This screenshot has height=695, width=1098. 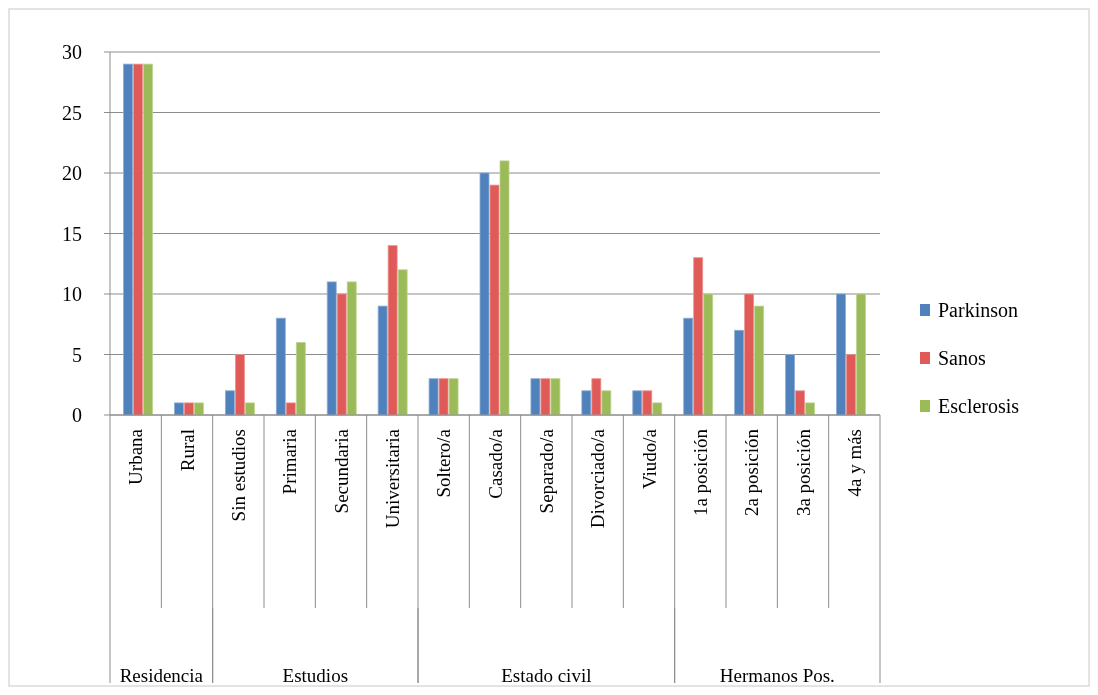 I want to click on x-tick-label: Universitaria, so click(x=392, y=478).